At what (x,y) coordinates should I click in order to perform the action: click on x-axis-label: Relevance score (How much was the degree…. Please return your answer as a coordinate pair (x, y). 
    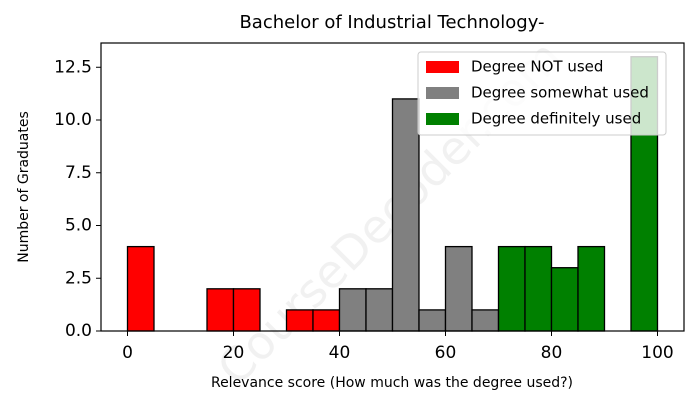
    Looking at the image, I should click on (392, 383).